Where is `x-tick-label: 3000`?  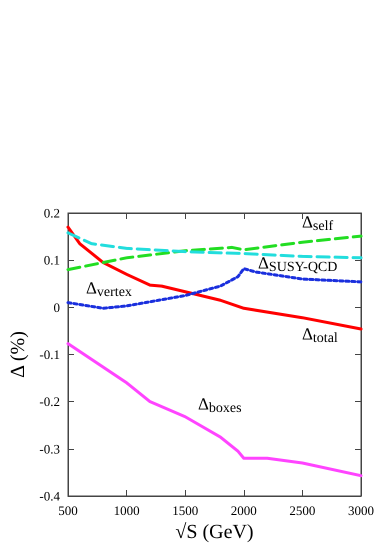
x-tick-label: 3000 is located at coordinates (361, 510).